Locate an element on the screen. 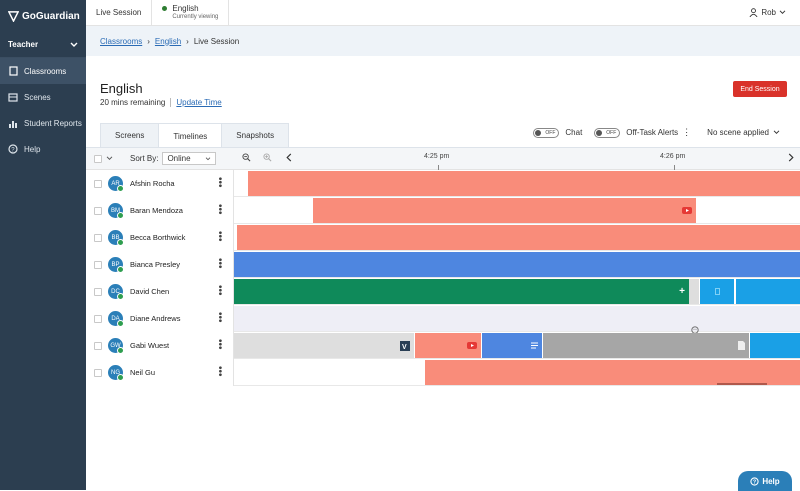  select-all-checkbox is located at coordinates (98, 158).